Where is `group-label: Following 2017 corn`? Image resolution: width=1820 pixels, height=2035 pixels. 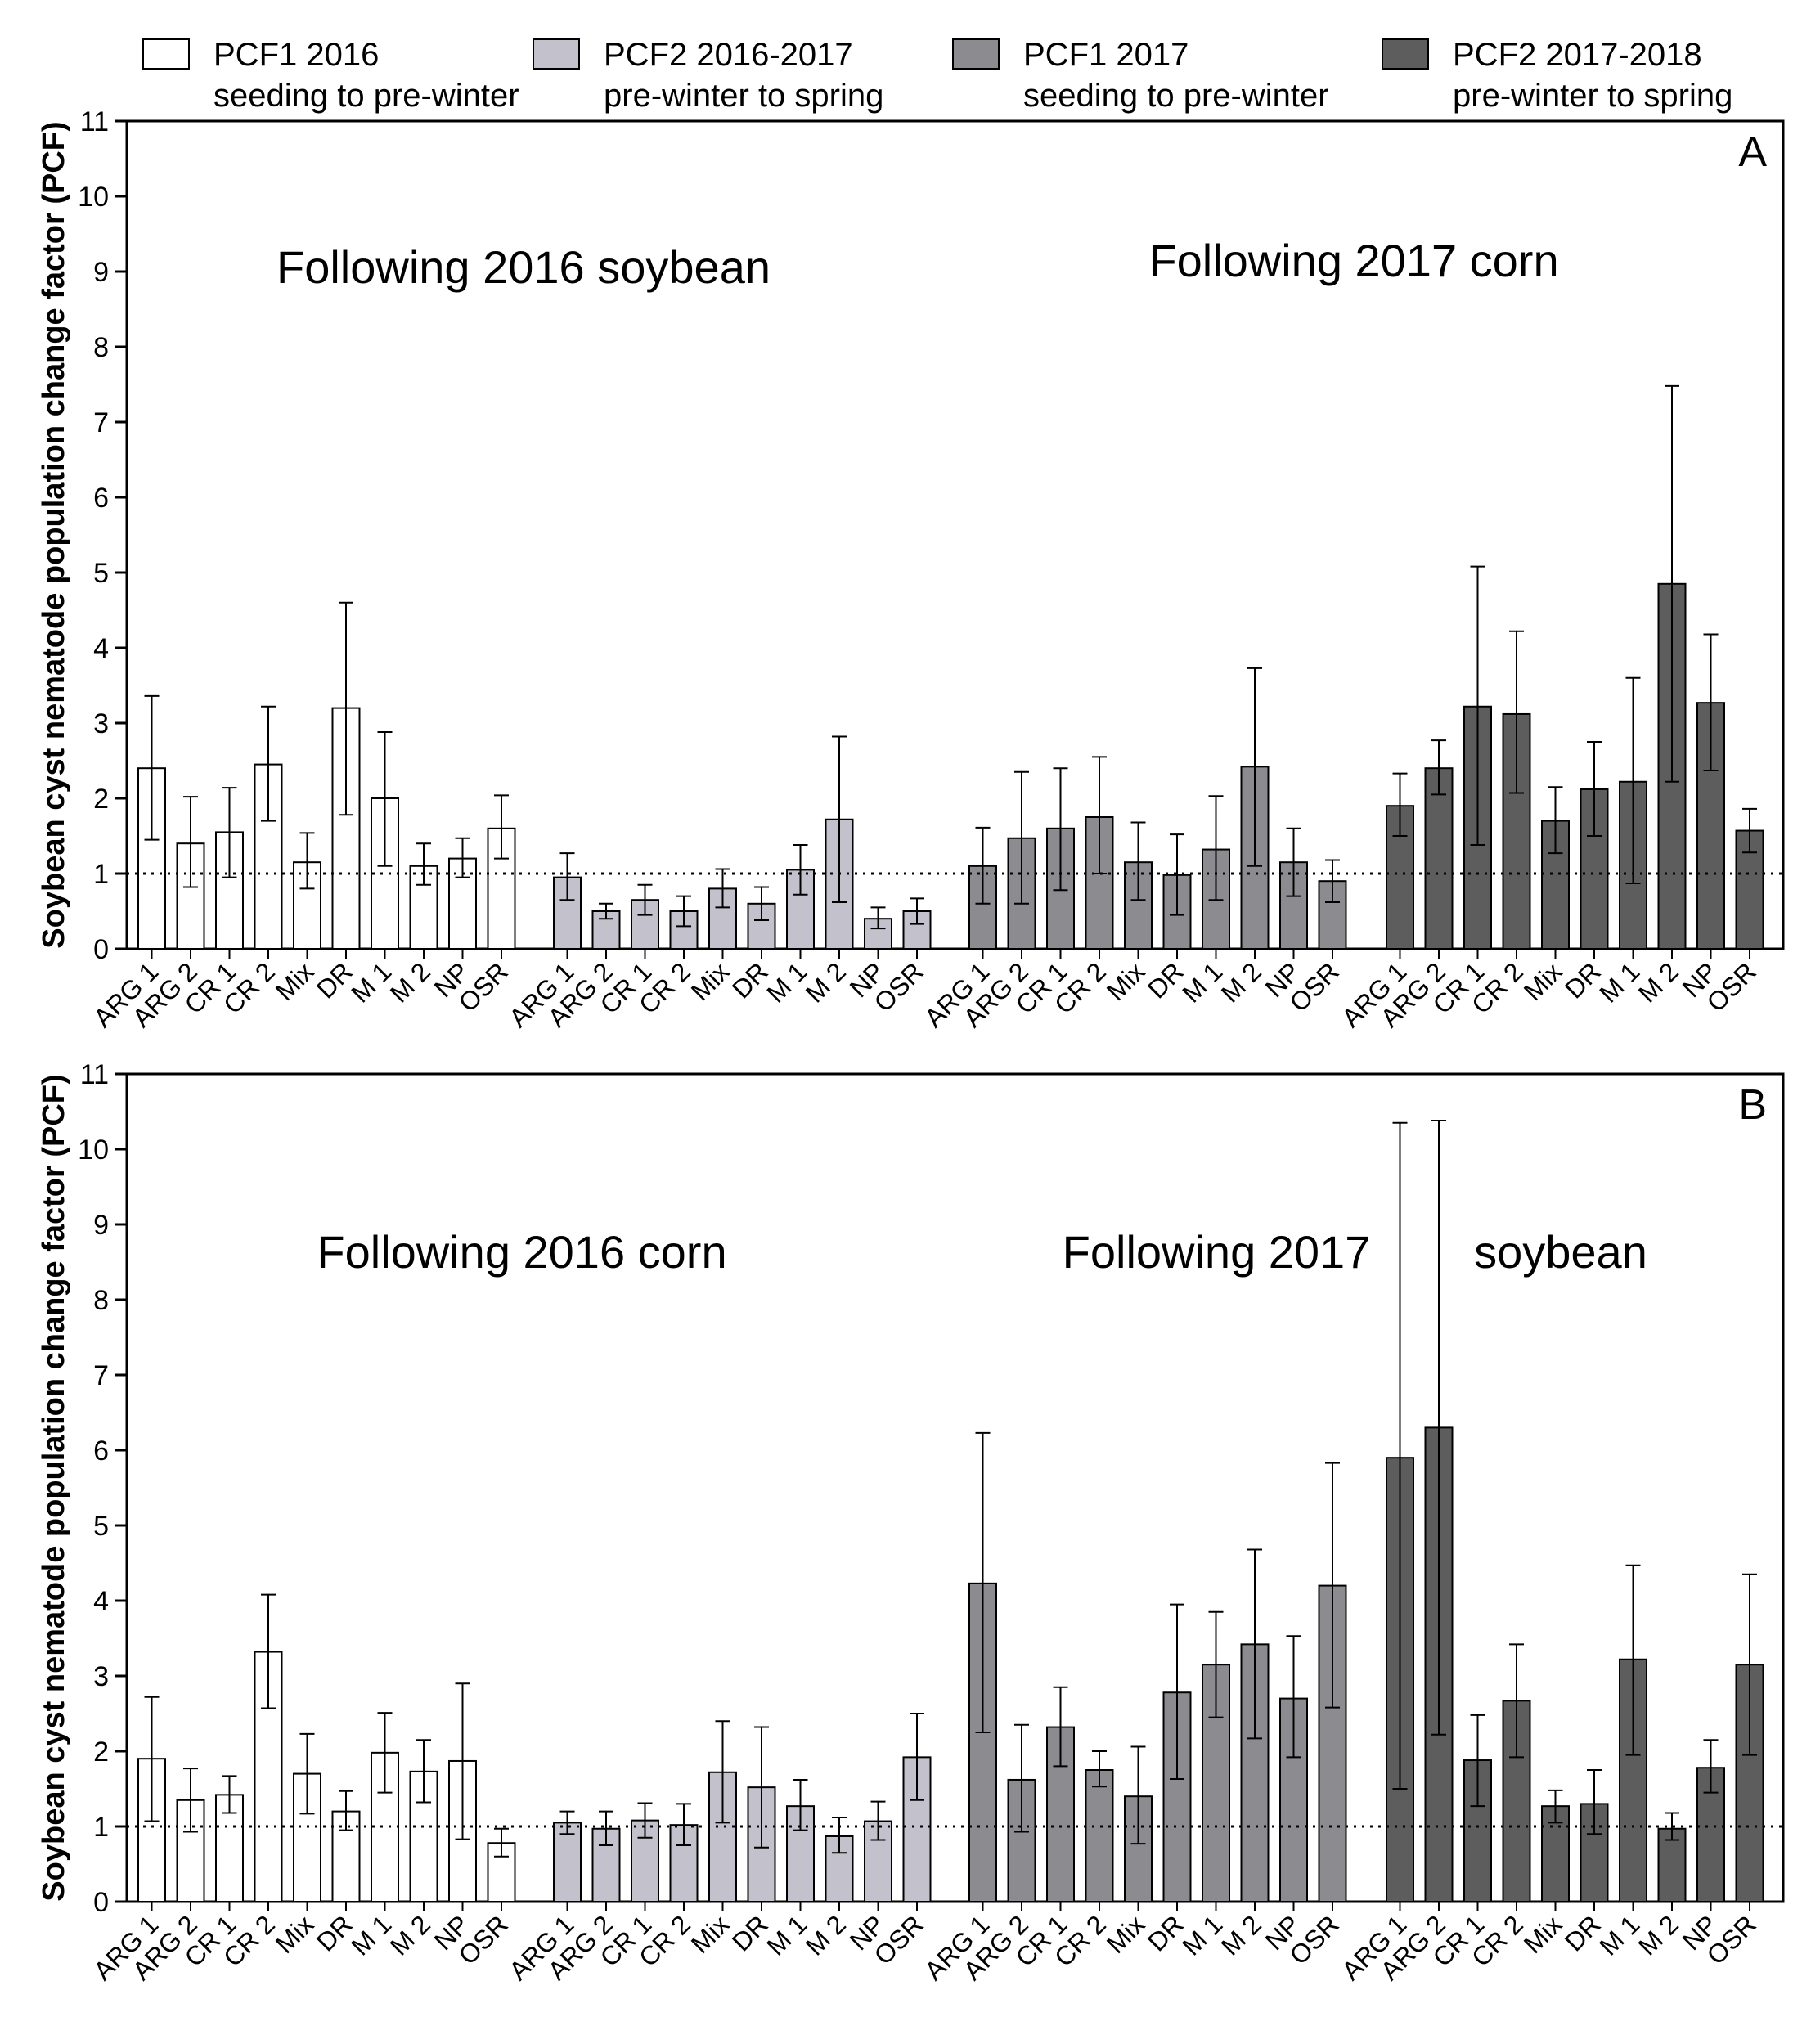 group-label: Following 2017 corn is located at coordinates (1353, 260).